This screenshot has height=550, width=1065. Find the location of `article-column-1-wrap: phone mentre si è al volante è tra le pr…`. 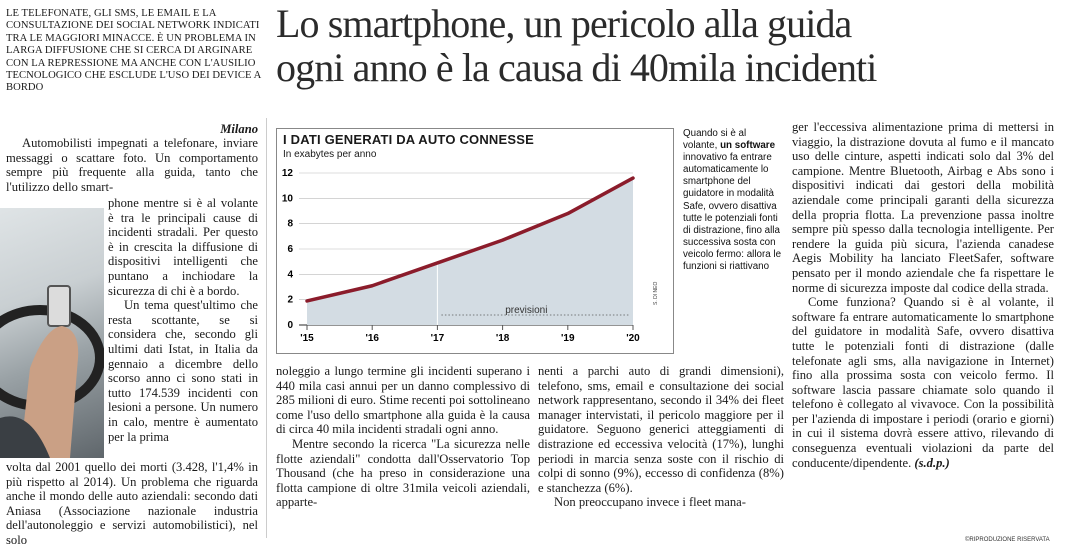

article-column-1-wrap: phone mentre si è al volante è tra le pr… is located at coordinates (183, 320).